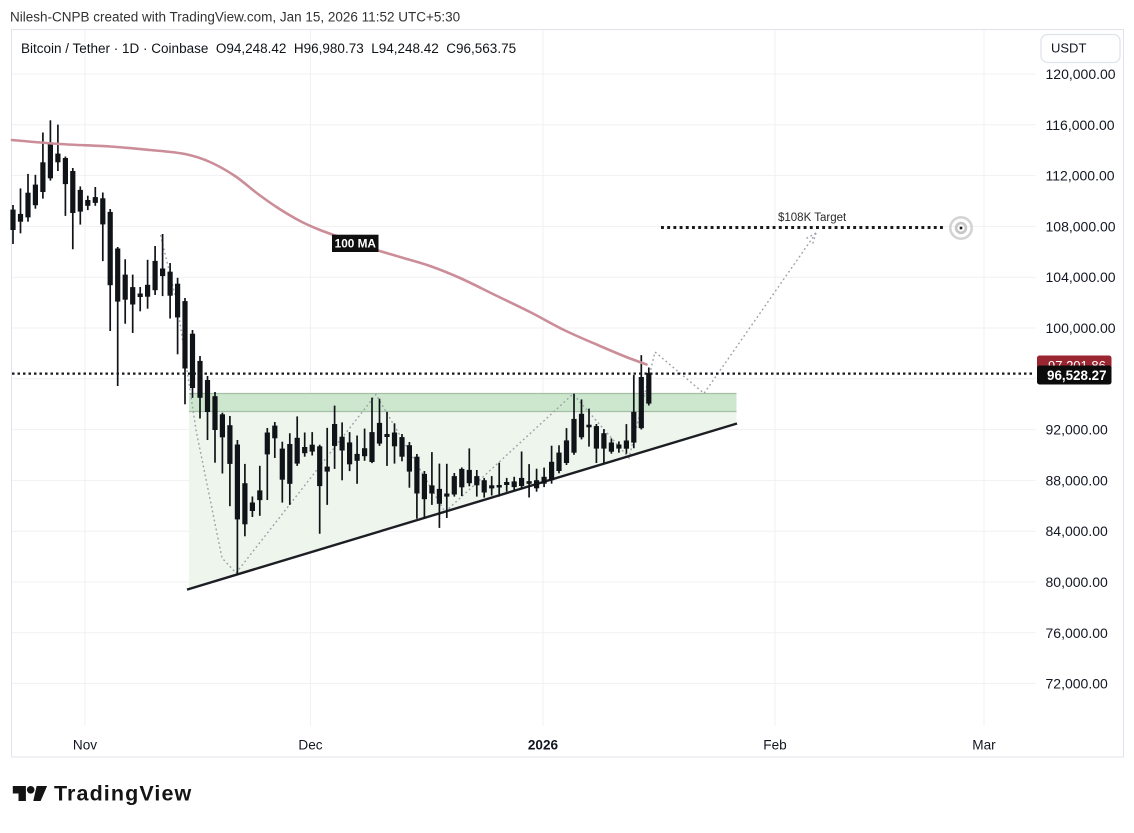  Describe the element at coordinates (1081, 277) in the screenshot. I see `svg-text: 104,000.00` at that location.